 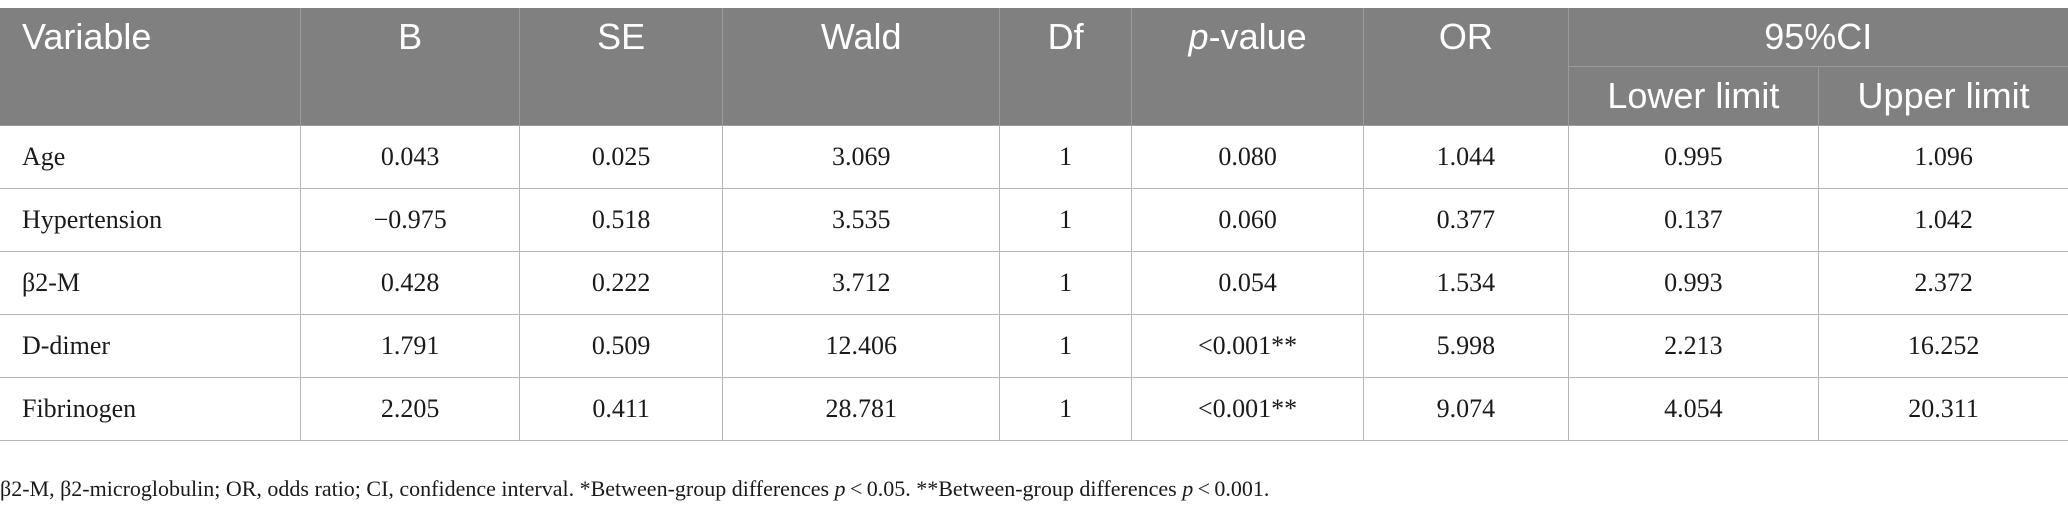 What do you see at coordinates (1694, 283) in the screenshot?
I see `cell-lower: 0.993` at bounding box center [1694, 283].